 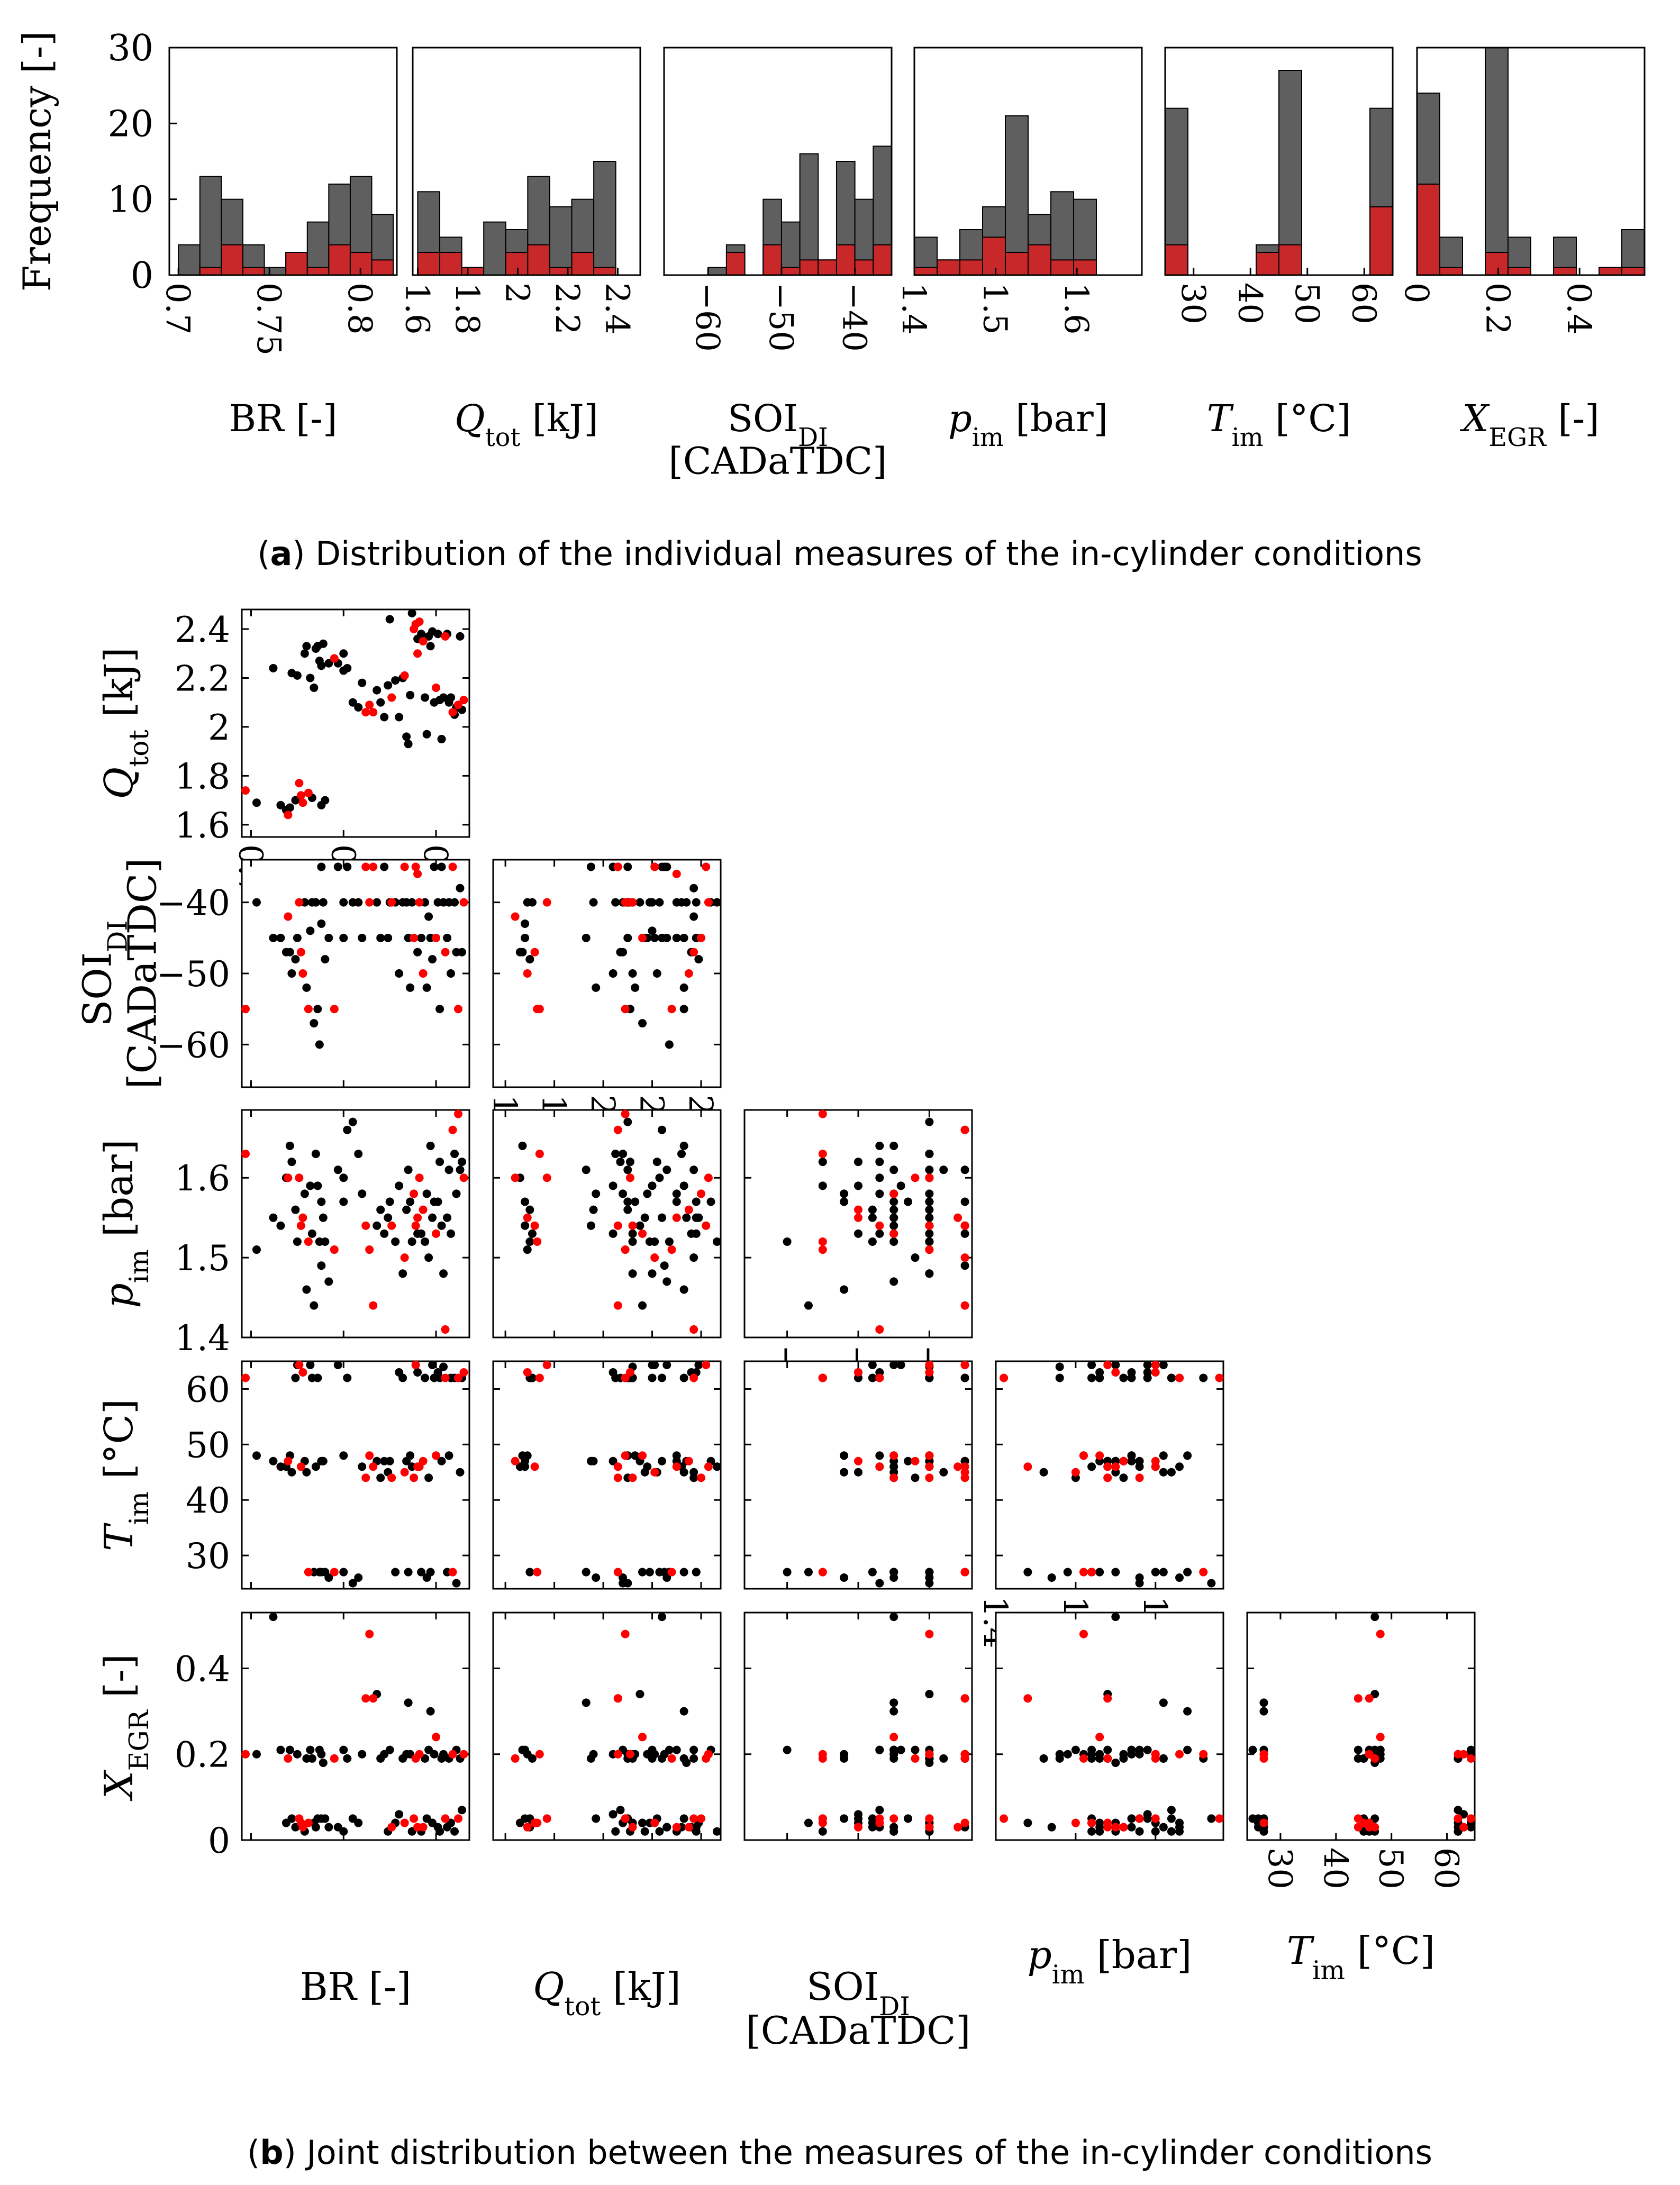 I want to click on hist-xtick-label: 0.8, so click(x=360, y=309).